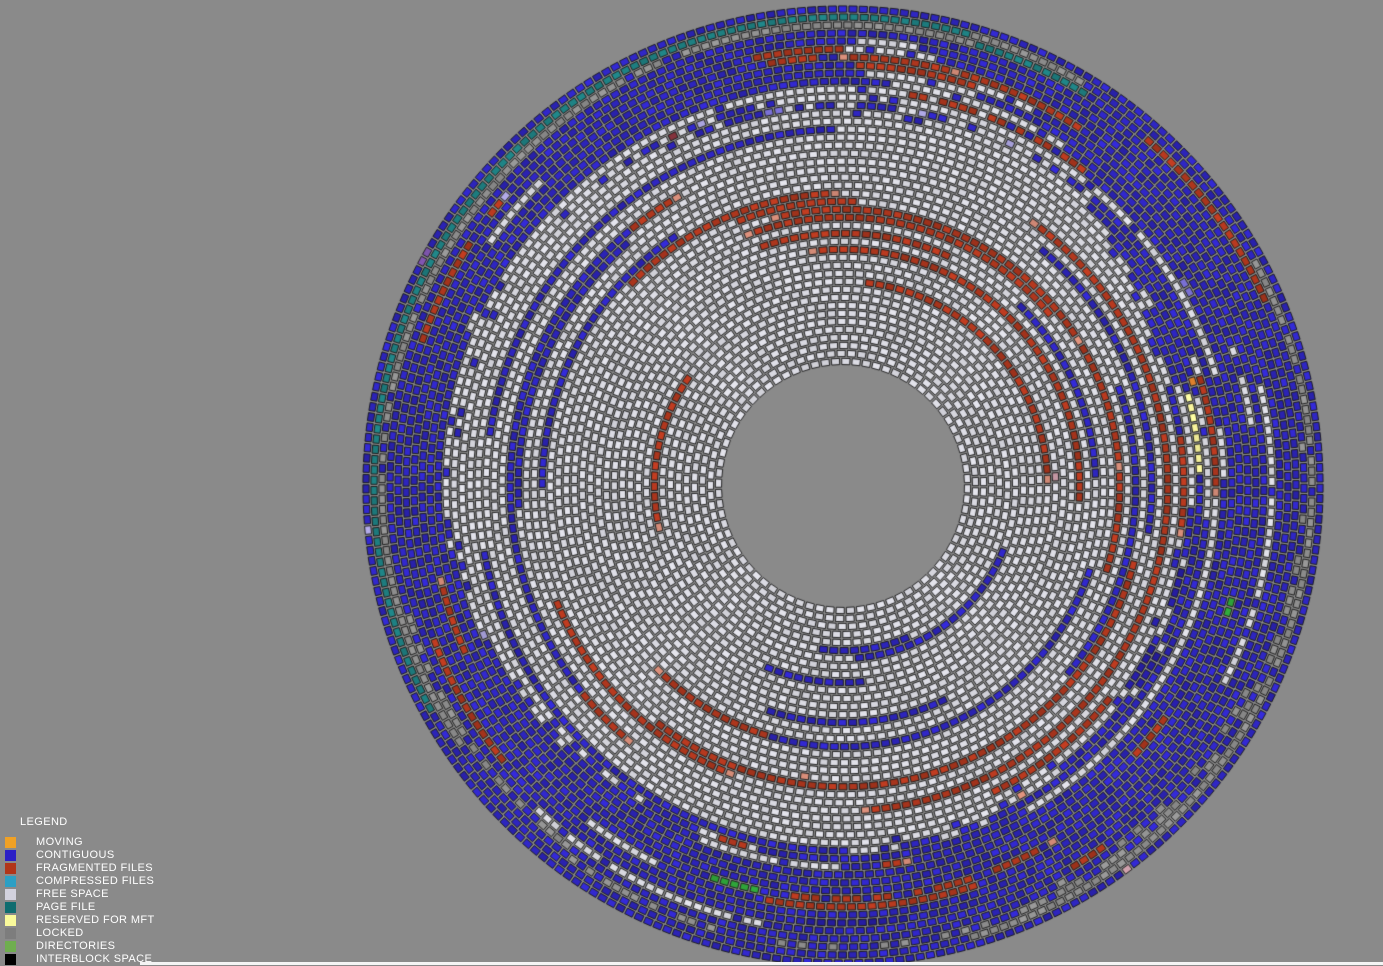  I want to click on legend-label: INTERBLOCK SPACE, so click(94, 959).